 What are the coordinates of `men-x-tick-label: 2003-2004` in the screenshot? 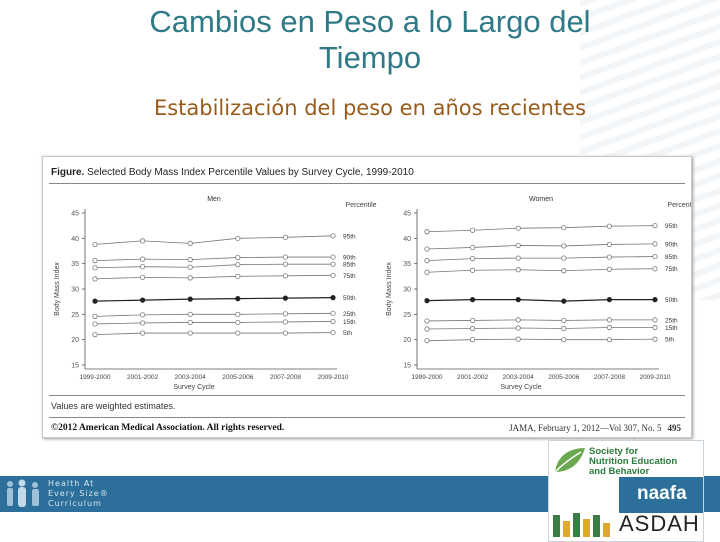 It's located at (190, 377).